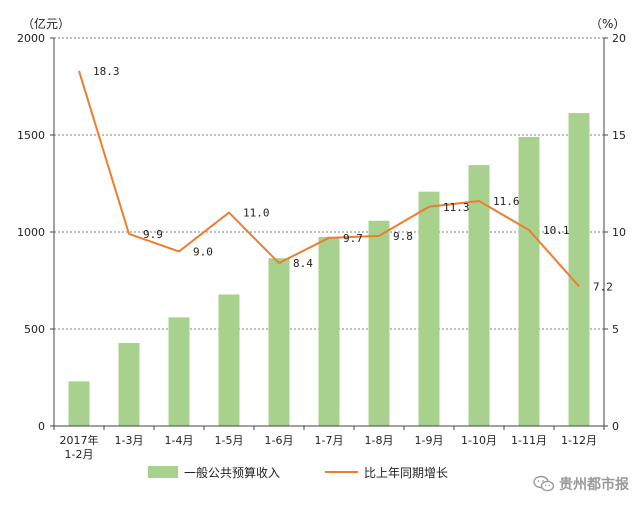 This screenshot has width=641, height=506. Describe the element at coordinates (129, 440) in the screenshot. I see `x-tick-label: 1-3月` at that location.